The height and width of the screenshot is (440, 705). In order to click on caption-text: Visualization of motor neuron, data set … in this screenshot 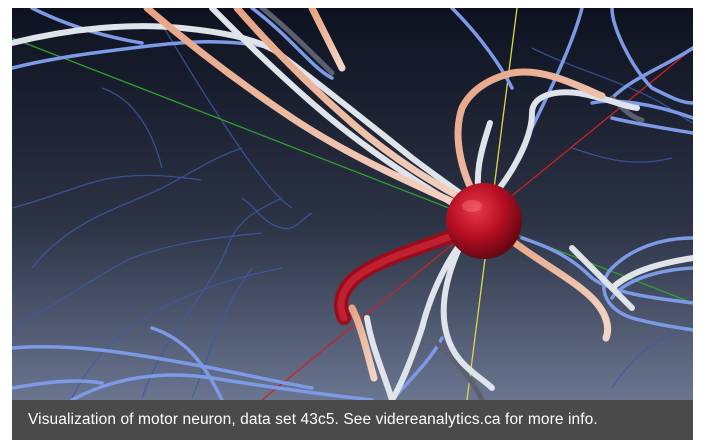, I will do `click(313, 419)`.